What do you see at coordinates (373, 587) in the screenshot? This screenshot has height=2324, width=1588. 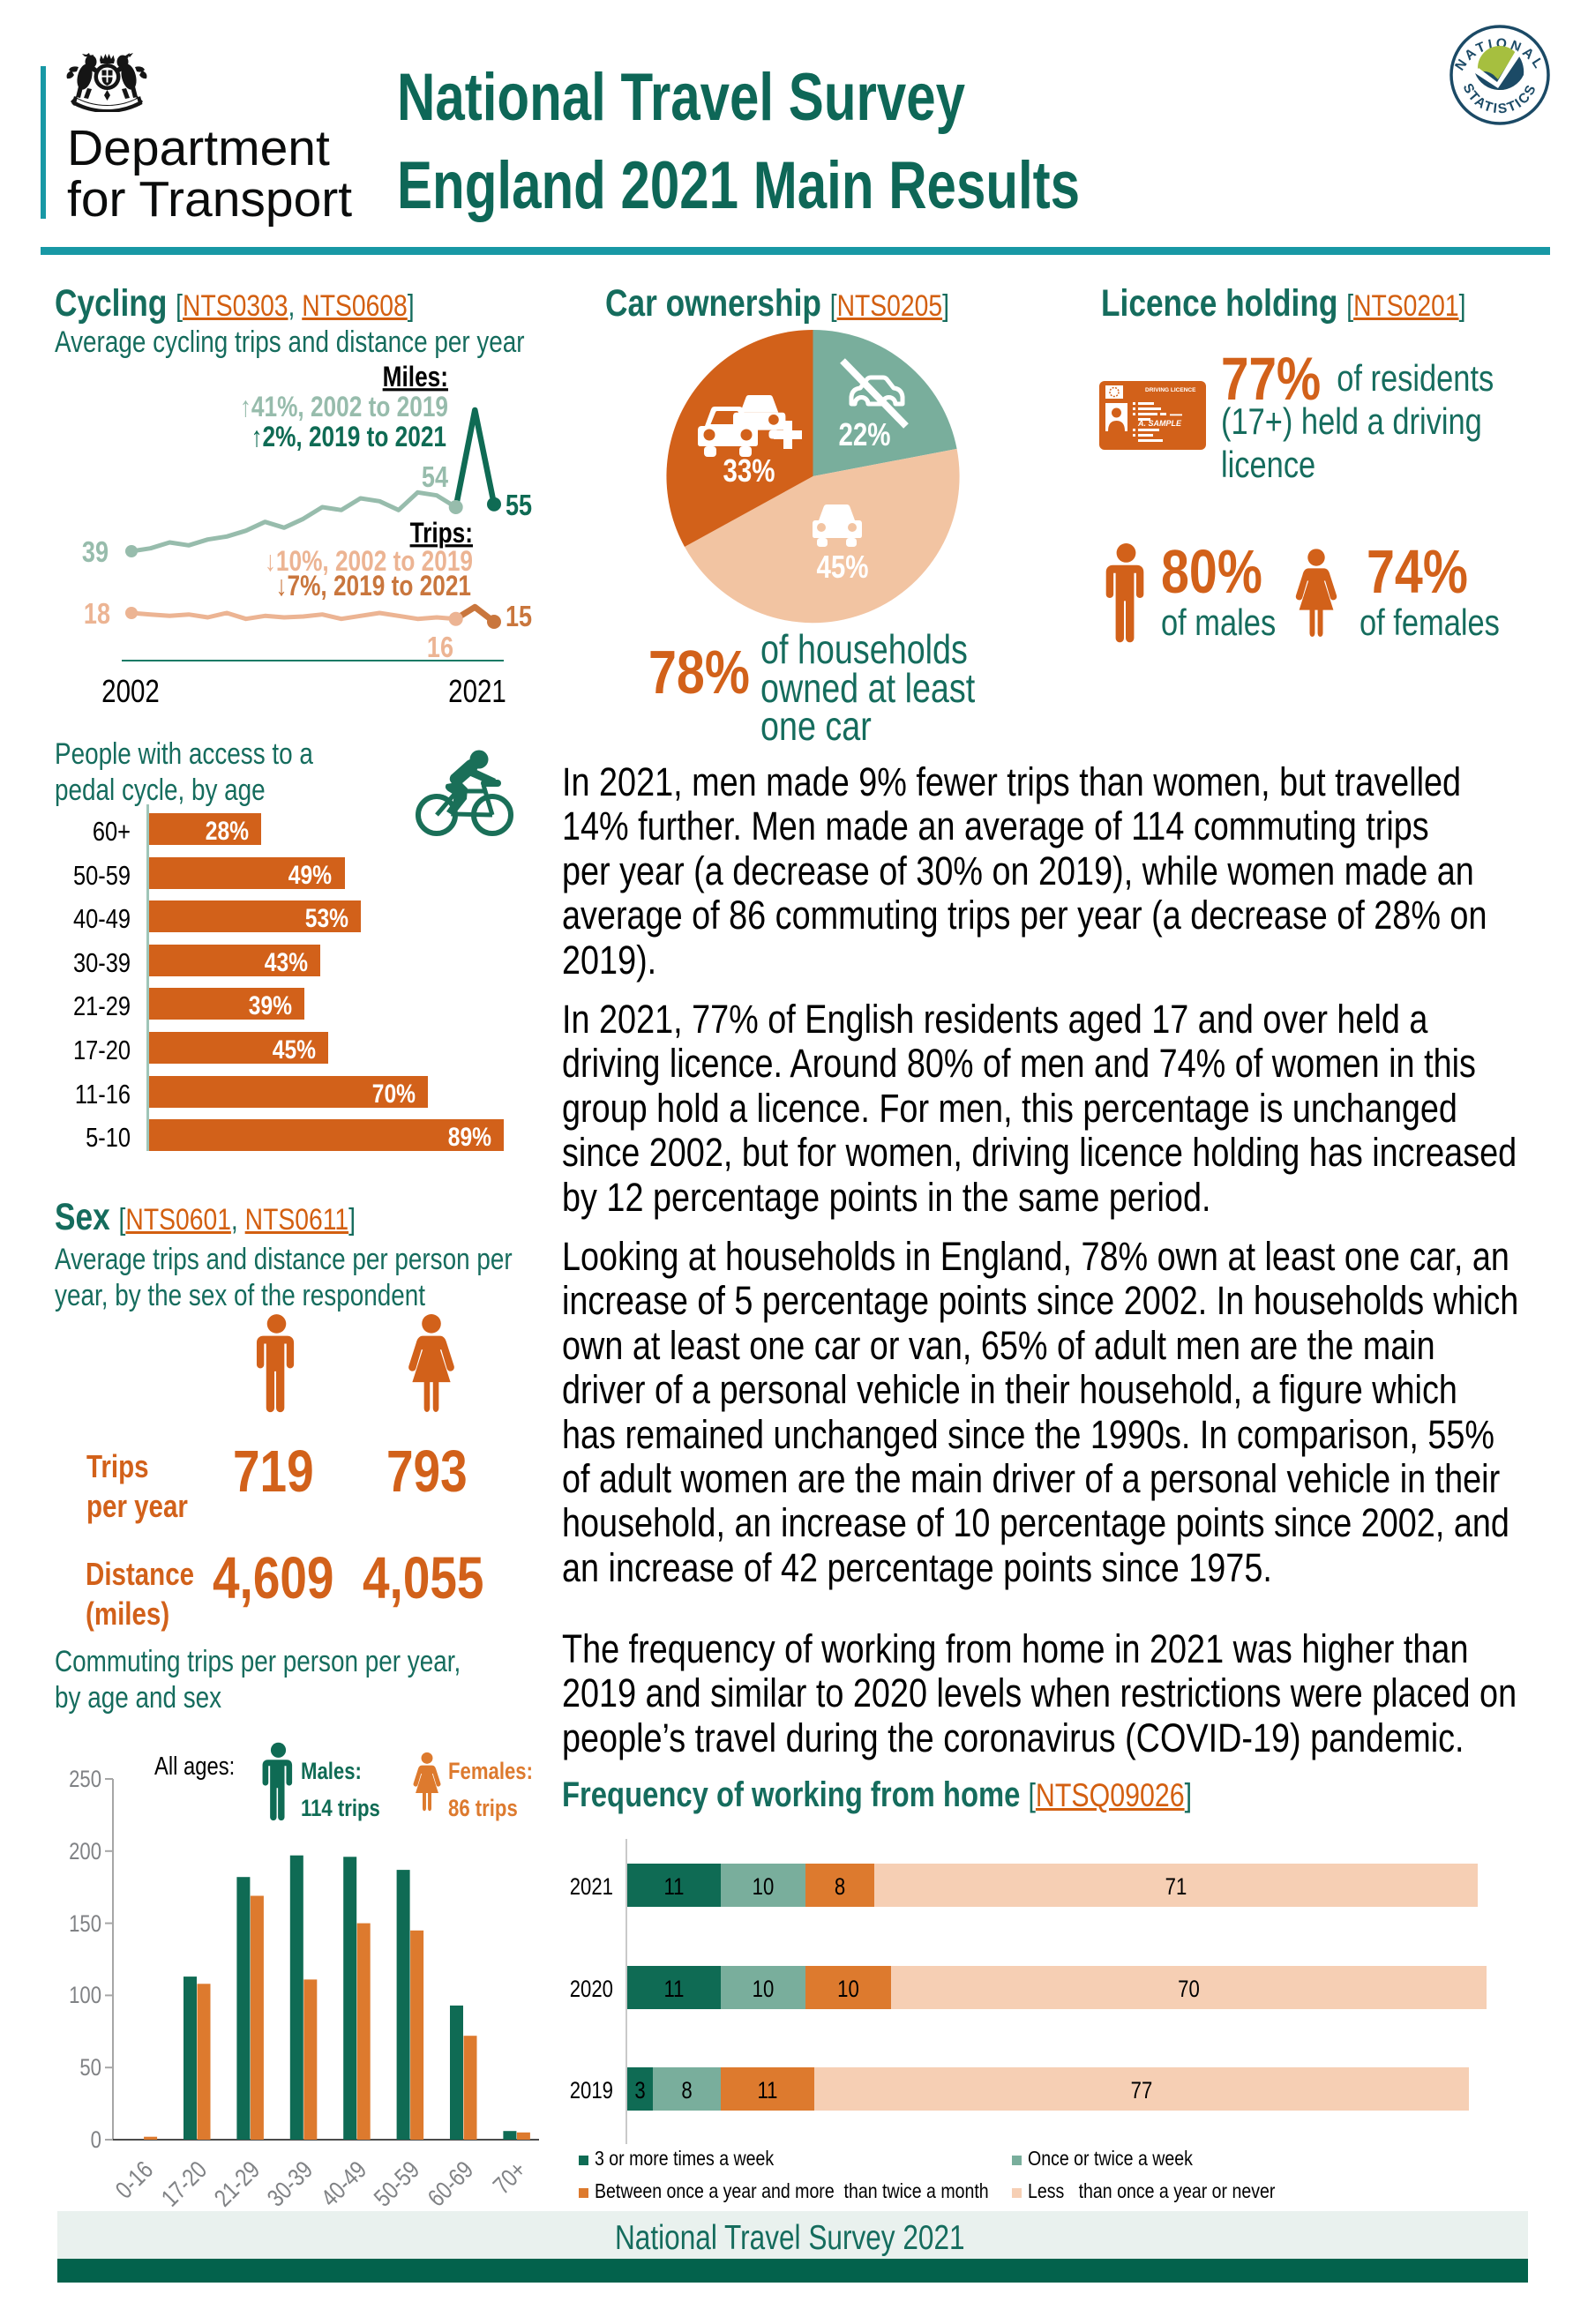 I see `svg-text: ↓7%, 2019 to 2021` at bounding box center [373, 587].